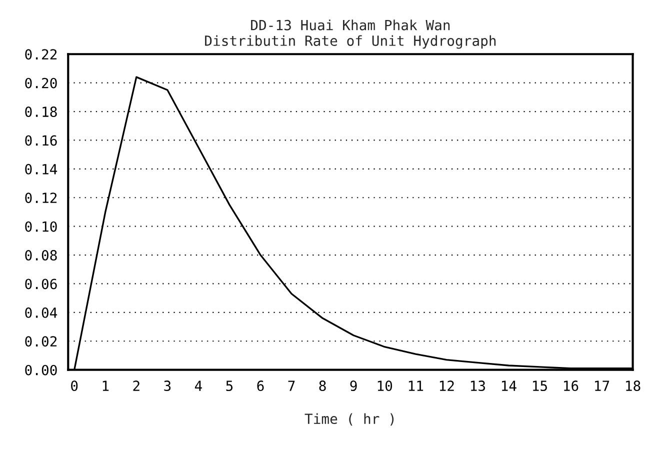 The width and height of the screenshot is (649, 451). Describe the element at coordinates (41, 341) in the screenshot. I see `y-tick-label: 0.02` at that location.